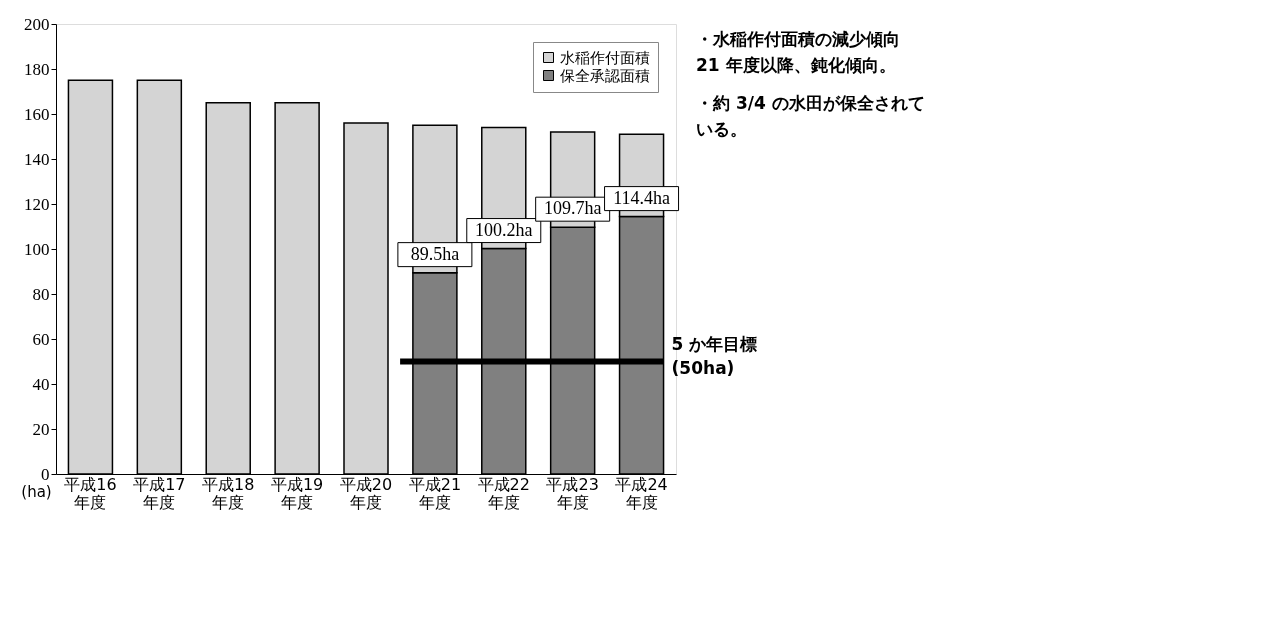 This screenshot has height=643, width=1263. I want to click on y-tick-label: 120, so click(37, 204).